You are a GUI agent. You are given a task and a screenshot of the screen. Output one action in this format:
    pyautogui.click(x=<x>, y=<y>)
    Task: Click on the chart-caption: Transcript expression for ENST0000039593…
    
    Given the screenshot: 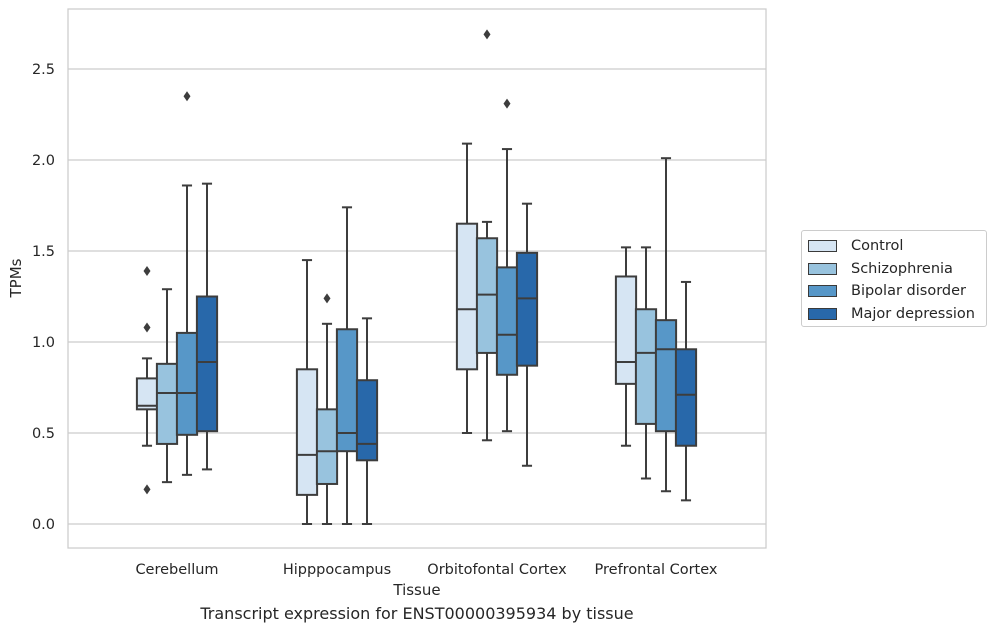 What is the action you would take?
    pyautogui.click(x=417, y=613)
    